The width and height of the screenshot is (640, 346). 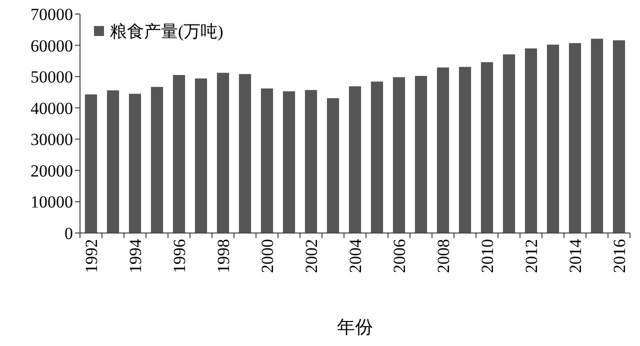 I want to click on x-tick-label: 2004, so click(x=355, y=255).